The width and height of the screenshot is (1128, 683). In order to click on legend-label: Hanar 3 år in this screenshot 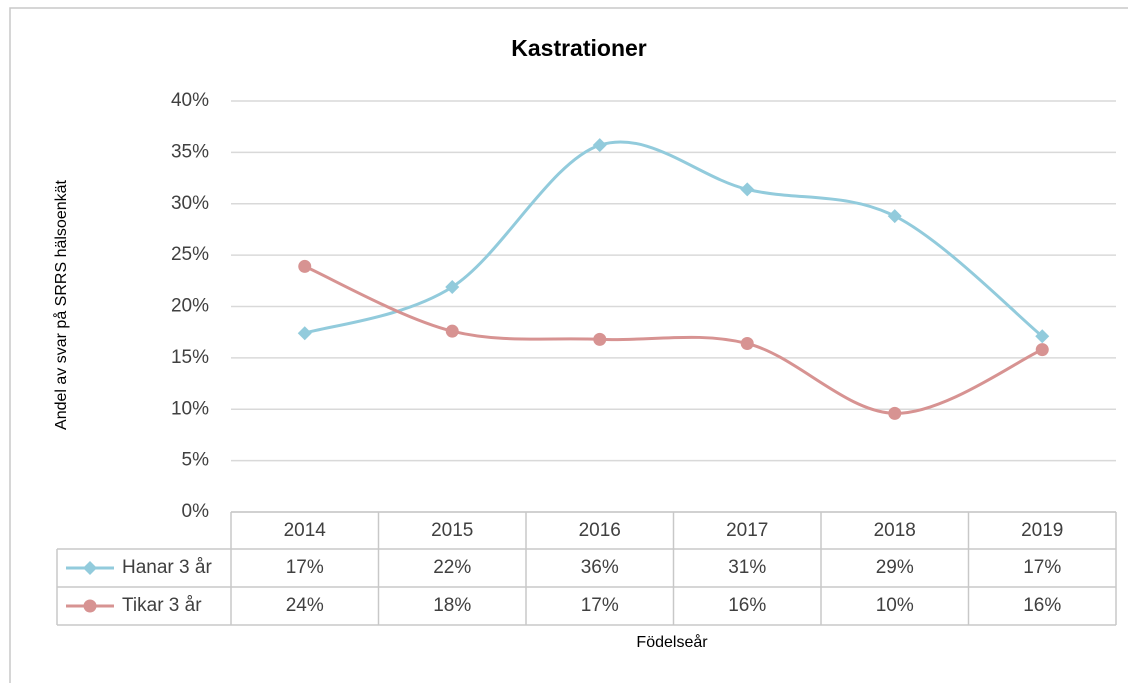, I will do `click(167, 567)`.